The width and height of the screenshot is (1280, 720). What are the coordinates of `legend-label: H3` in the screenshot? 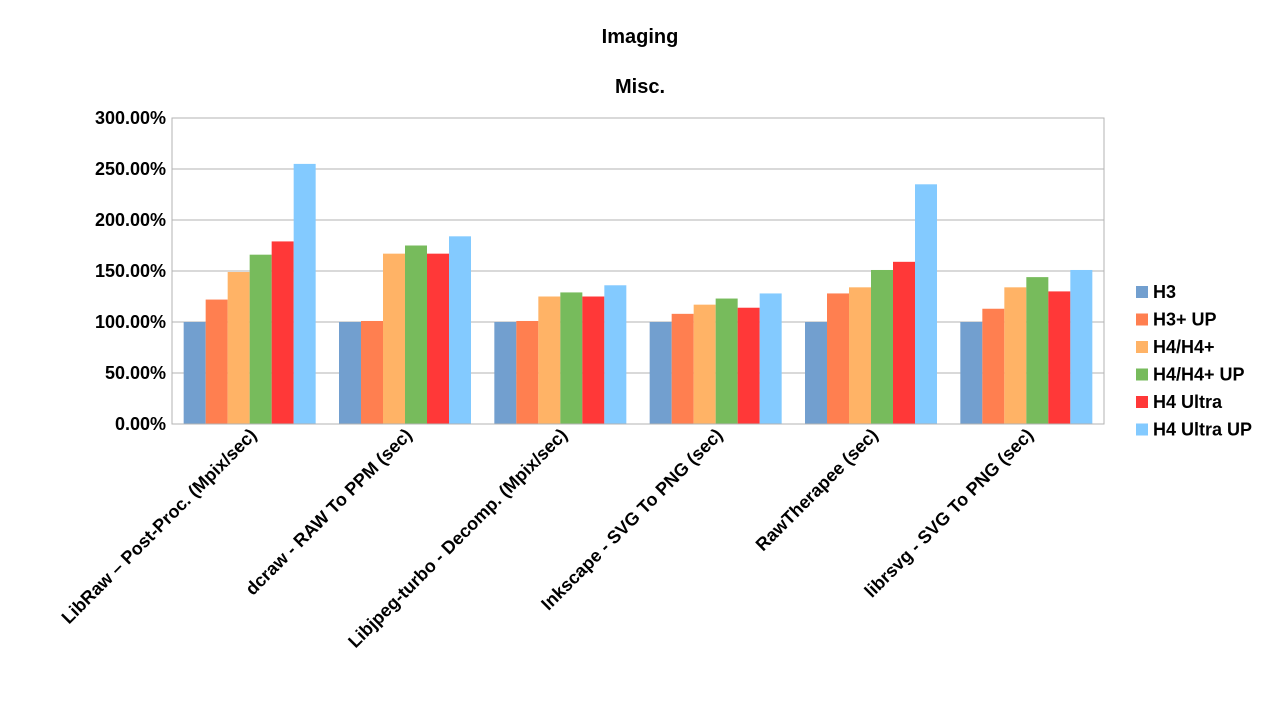 It's located at (1164, 292).